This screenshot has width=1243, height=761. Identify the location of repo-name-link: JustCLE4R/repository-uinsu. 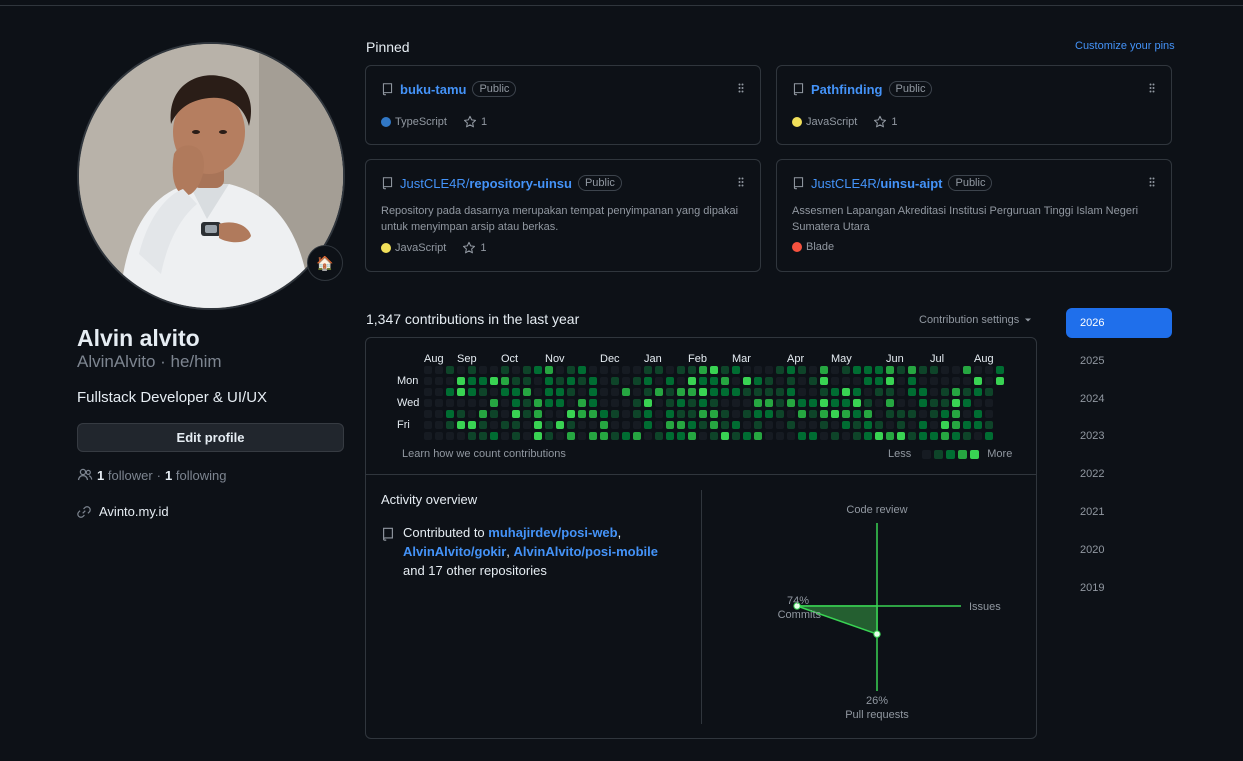
(486, 183).